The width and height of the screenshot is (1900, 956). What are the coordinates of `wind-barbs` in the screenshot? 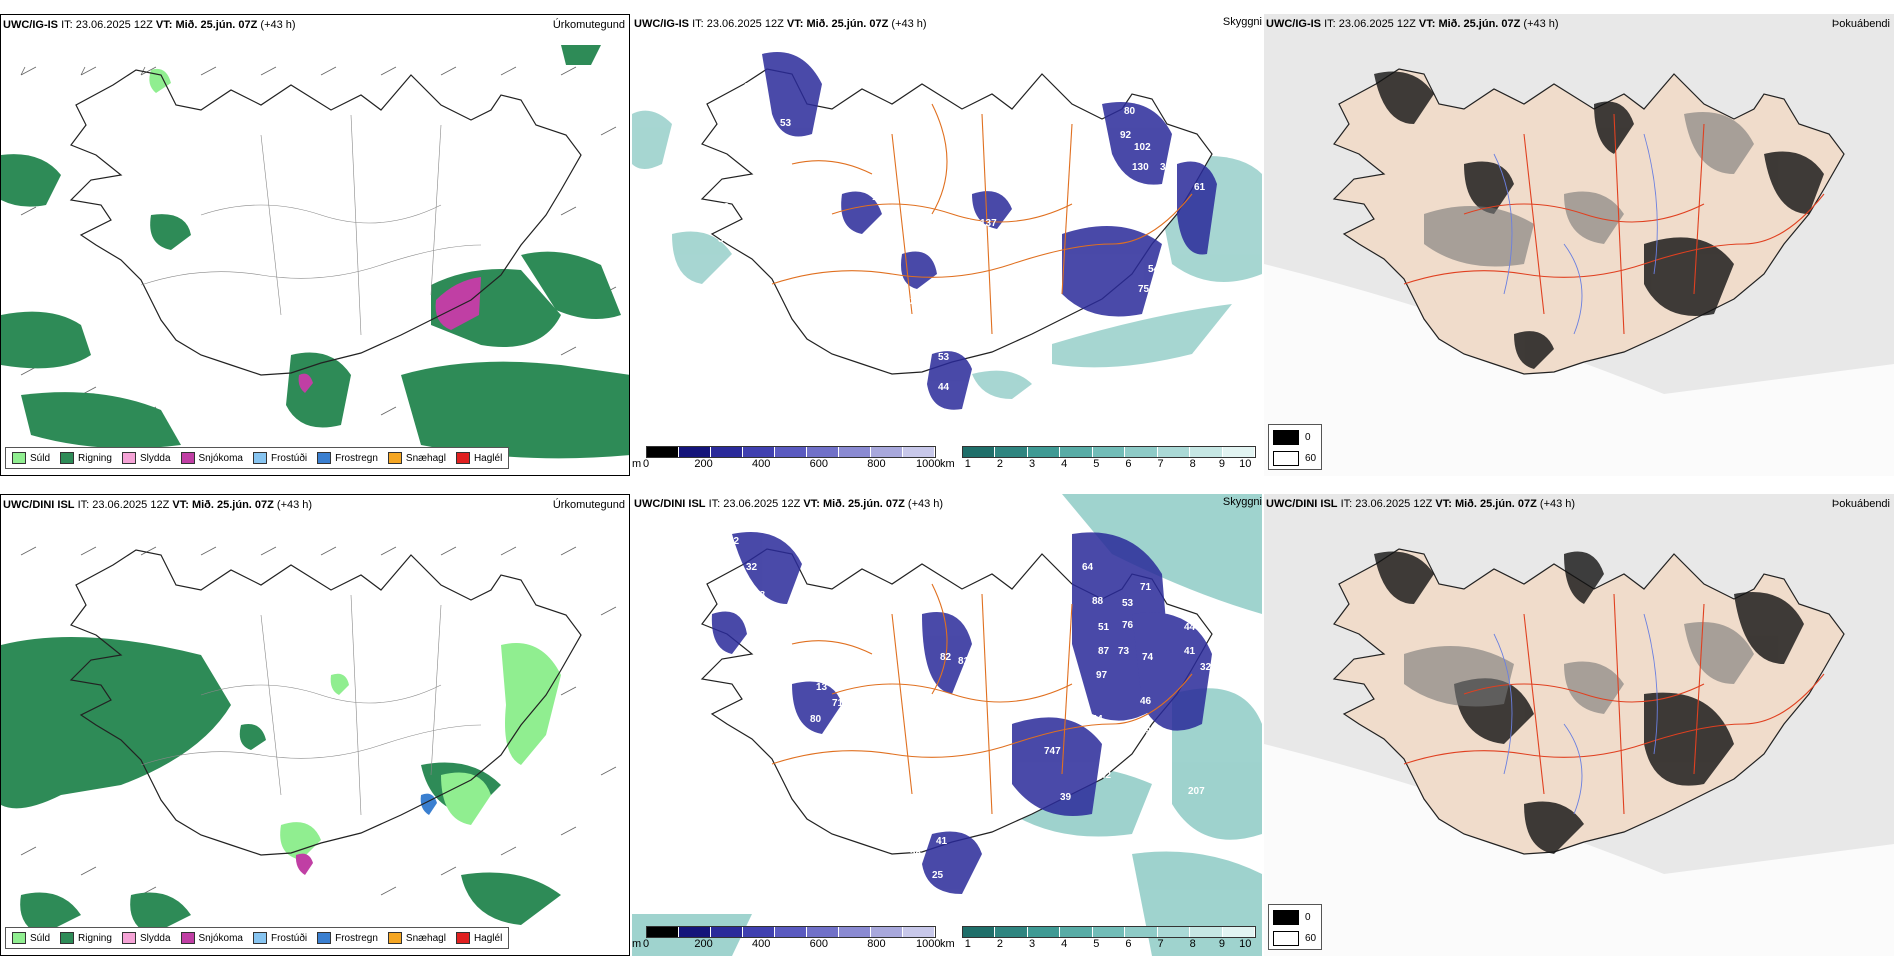 It's located at (318, 721).